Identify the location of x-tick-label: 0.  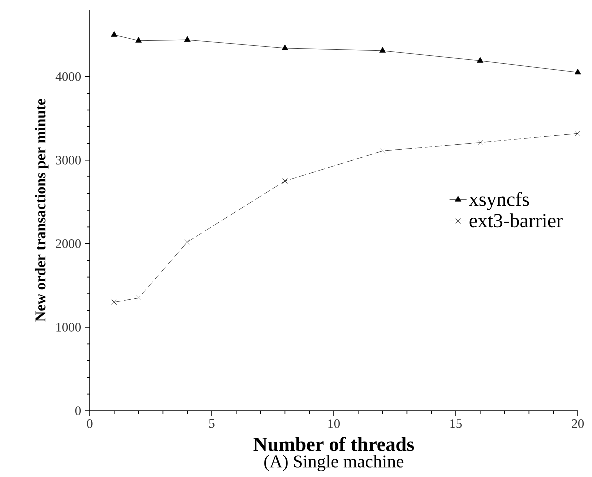
(90, 424).